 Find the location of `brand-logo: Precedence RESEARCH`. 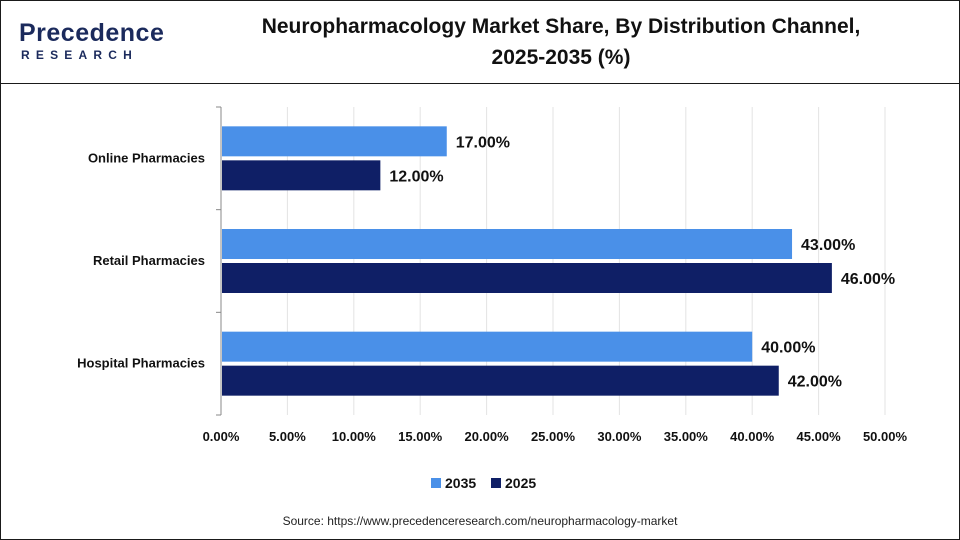

brand-logo: Precedence RESEARCH is located at coordinates (94, 42).